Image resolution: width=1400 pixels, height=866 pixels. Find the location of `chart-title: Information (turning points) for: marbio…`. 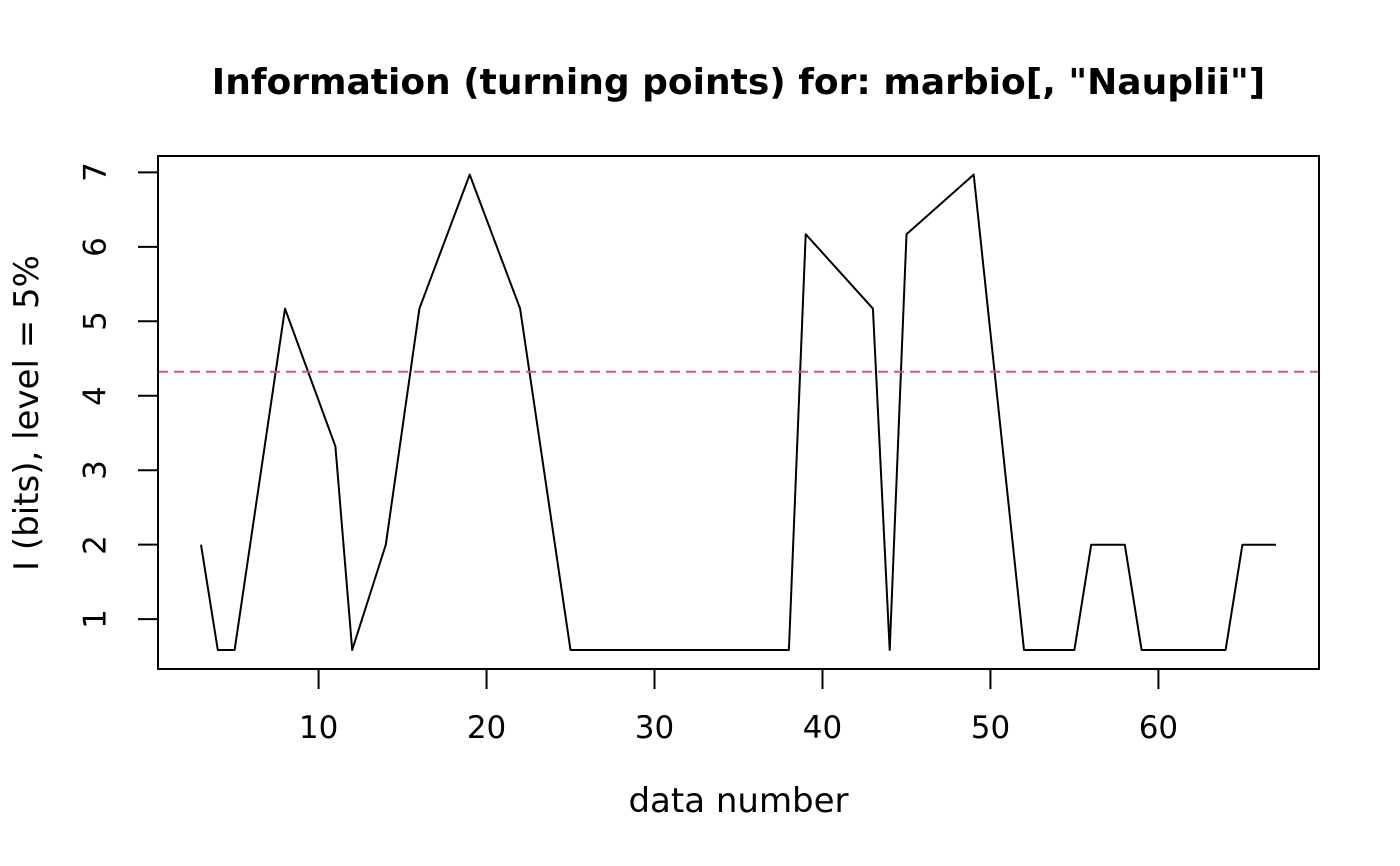

chart-title: Information (turning points) for: marbio… is located at coordinates (738, 82).